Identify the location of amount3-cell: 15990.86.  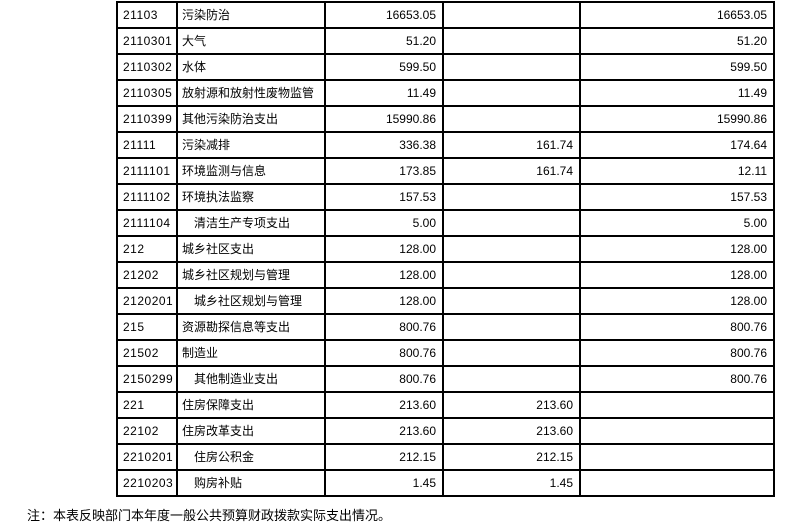
(677, 119).